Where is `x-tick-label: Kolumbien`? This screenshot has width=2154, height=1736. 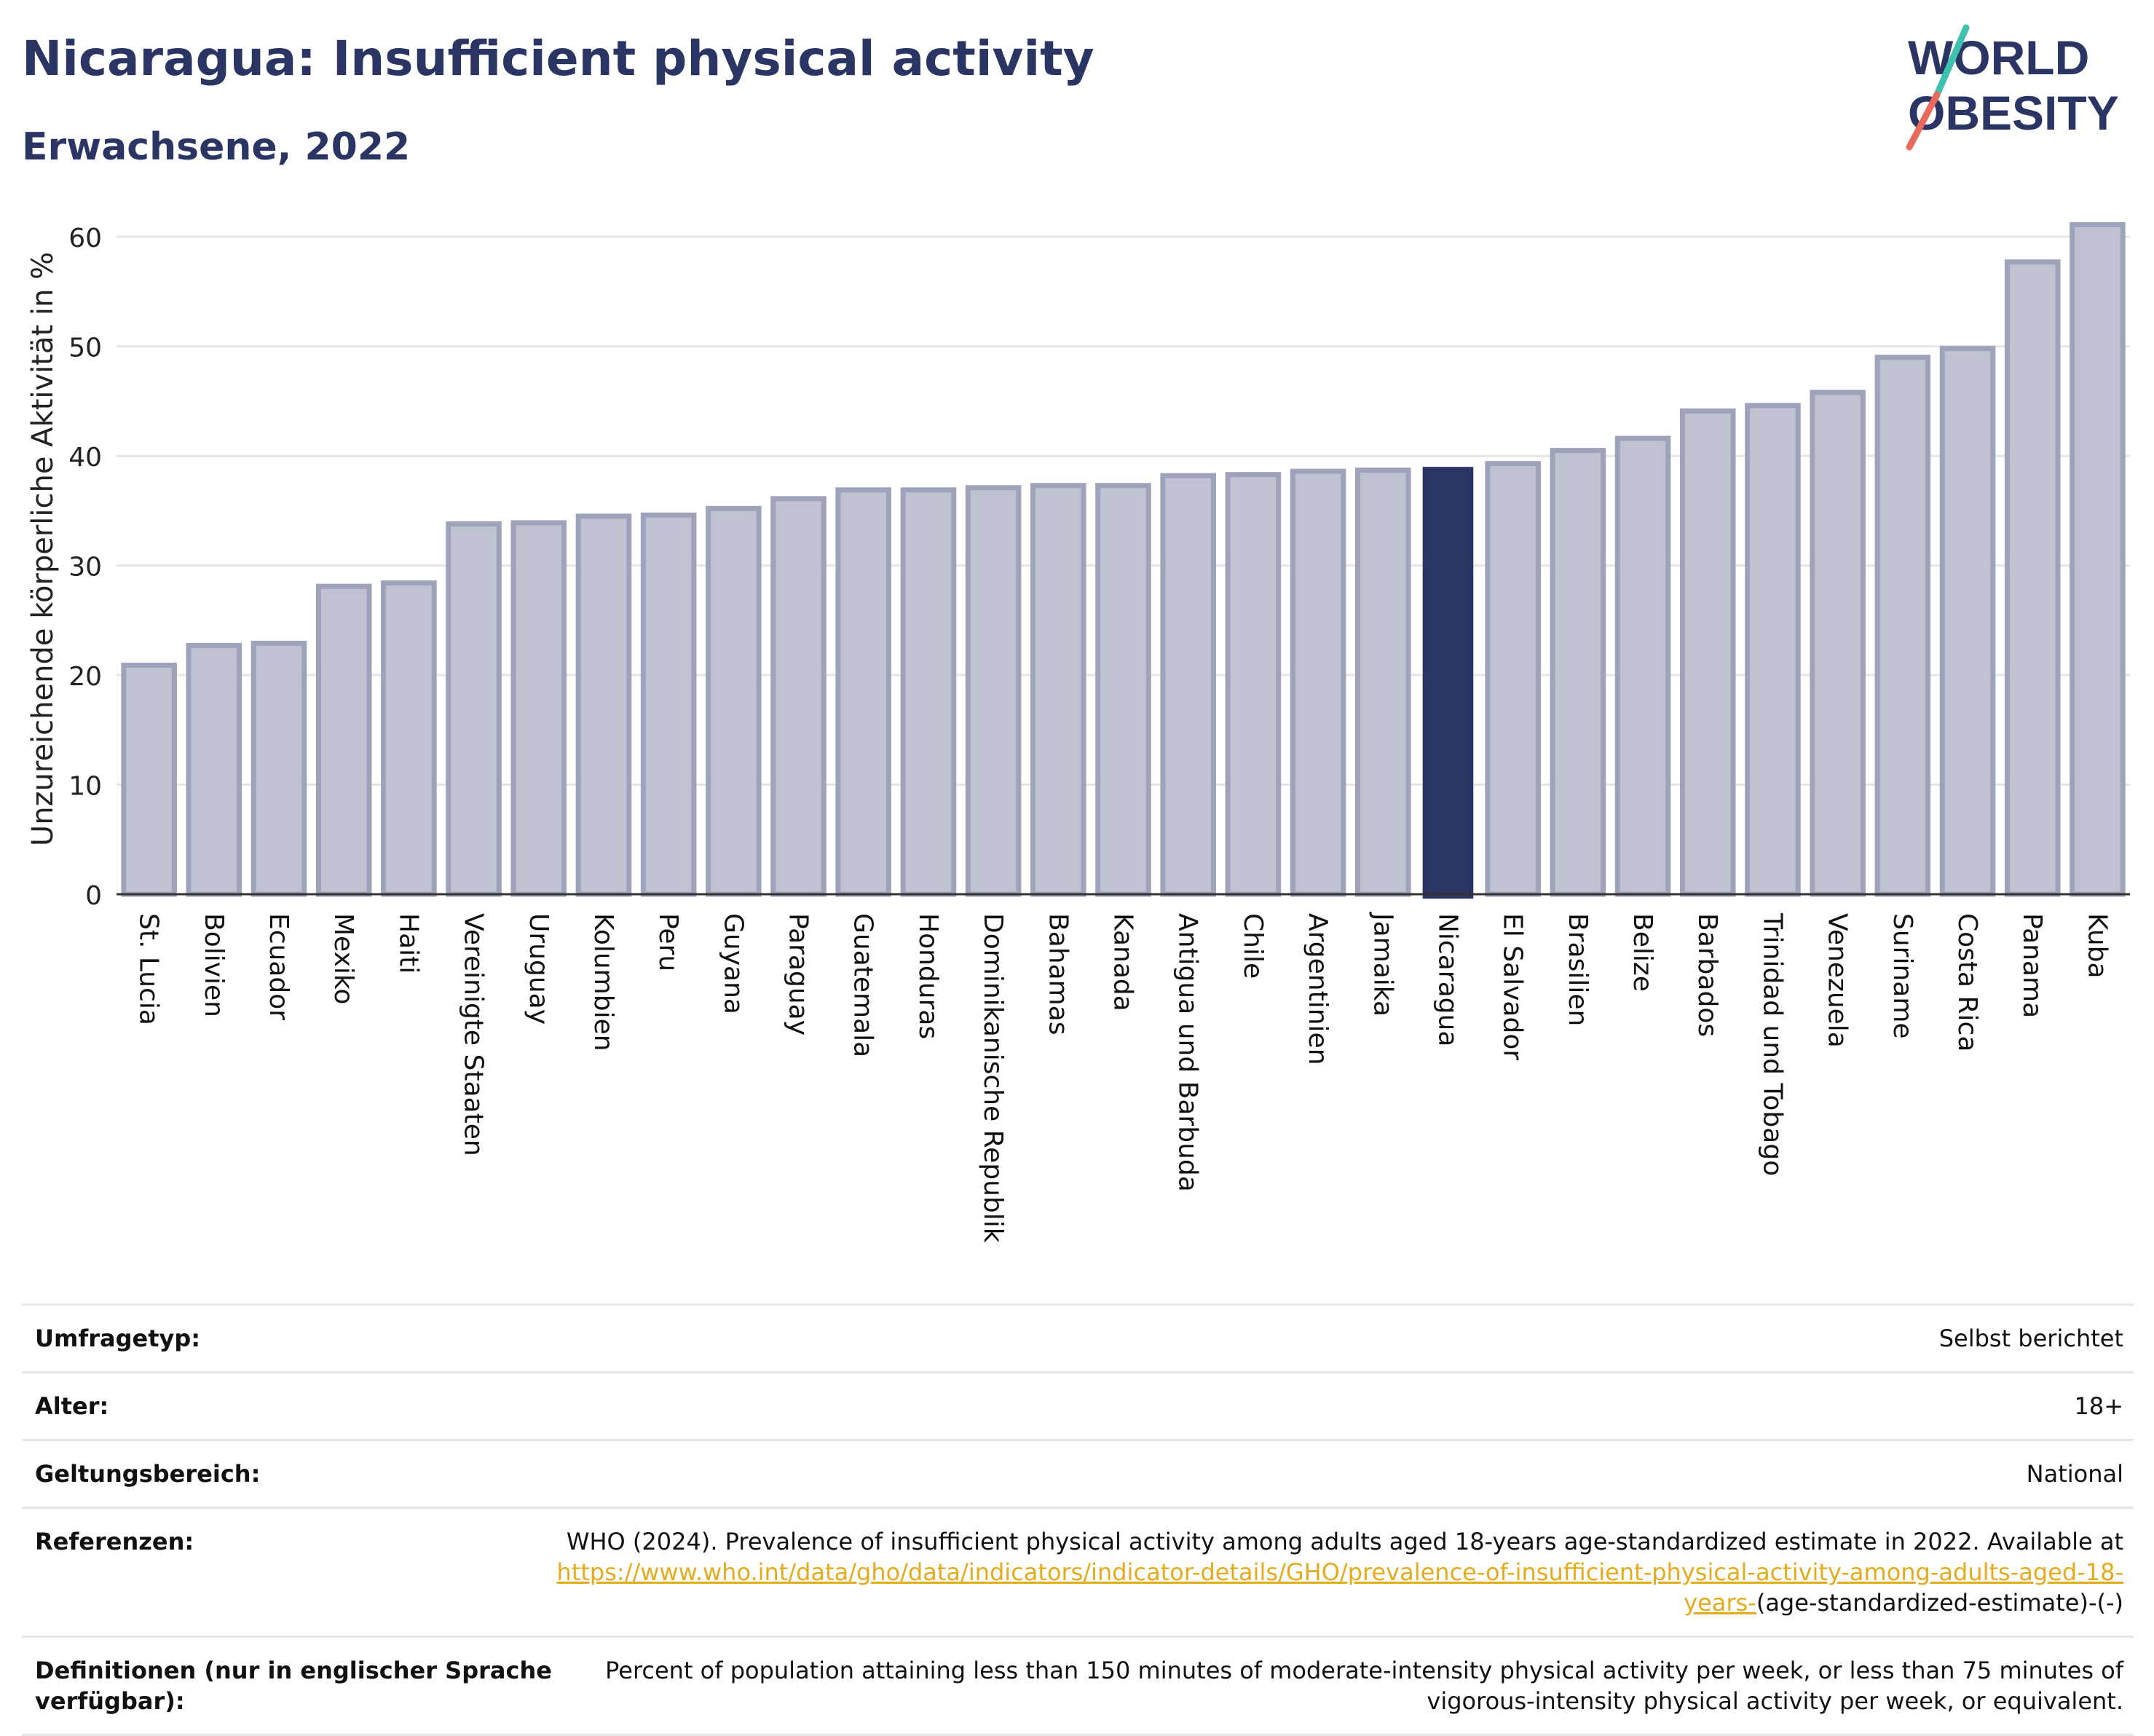
x-tick-label: Kolumbien is located at coordinates (603, 983).